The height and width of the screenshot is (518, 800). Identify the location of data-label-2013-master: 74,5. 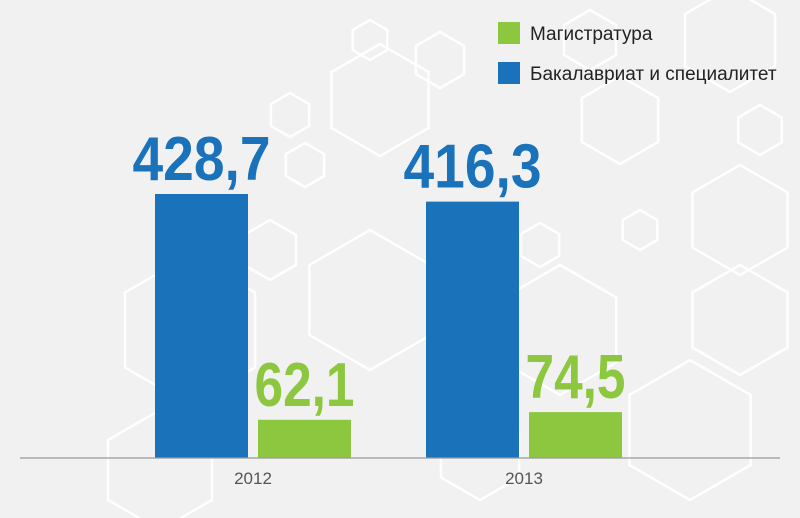
(576, 377).